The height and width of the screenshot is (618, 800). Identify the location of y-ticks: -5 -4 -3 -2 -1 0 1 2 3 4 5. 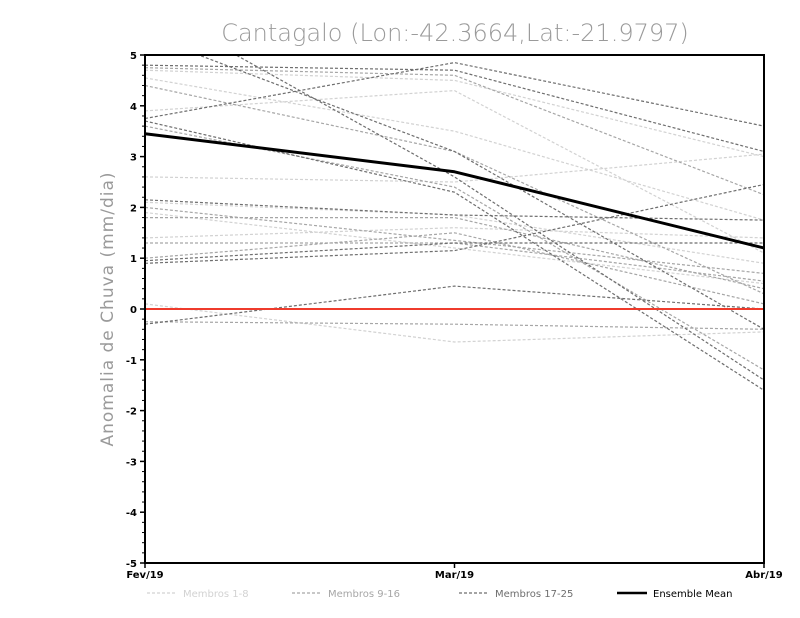
(135, 310).